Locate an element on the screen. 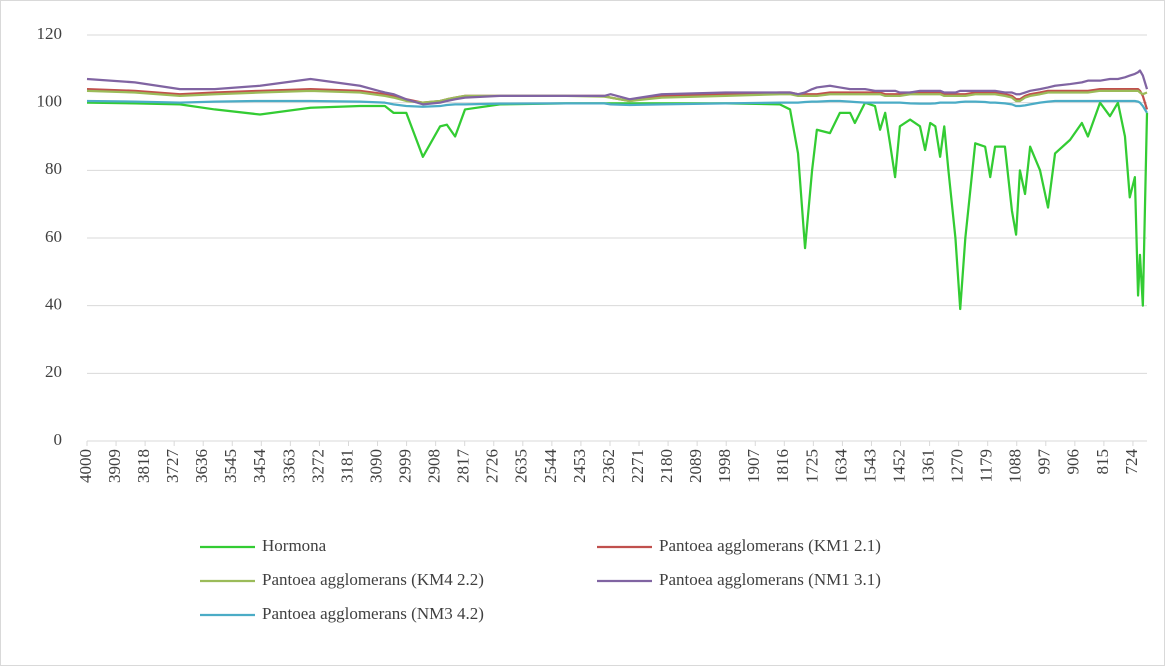  x-tick-label: 724 is located at coordinates (1131, 462).